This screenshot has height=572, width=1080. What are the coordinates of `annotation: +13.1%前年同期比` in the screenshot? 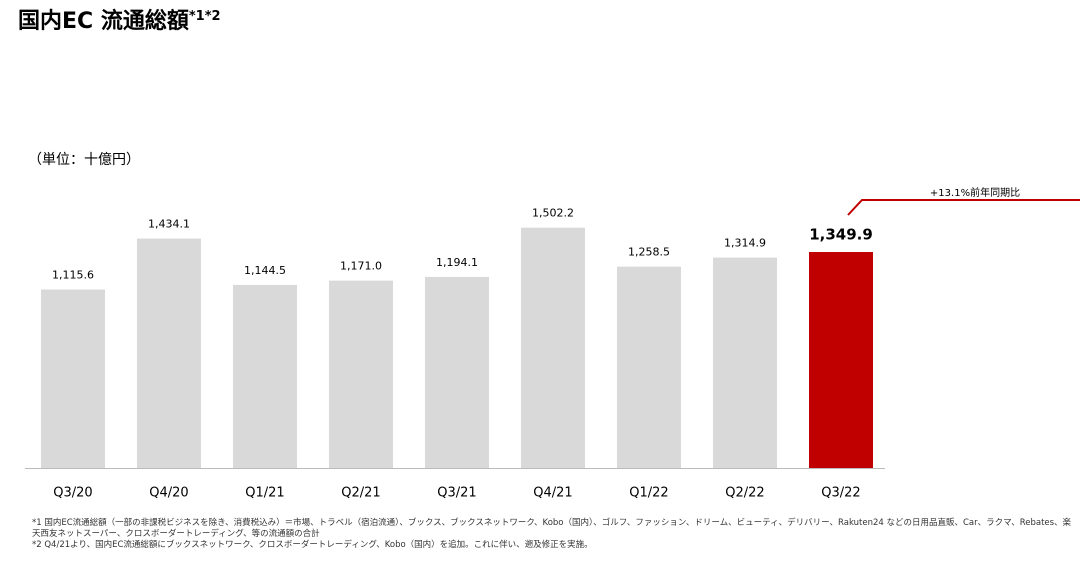 It's located at (975, 192).